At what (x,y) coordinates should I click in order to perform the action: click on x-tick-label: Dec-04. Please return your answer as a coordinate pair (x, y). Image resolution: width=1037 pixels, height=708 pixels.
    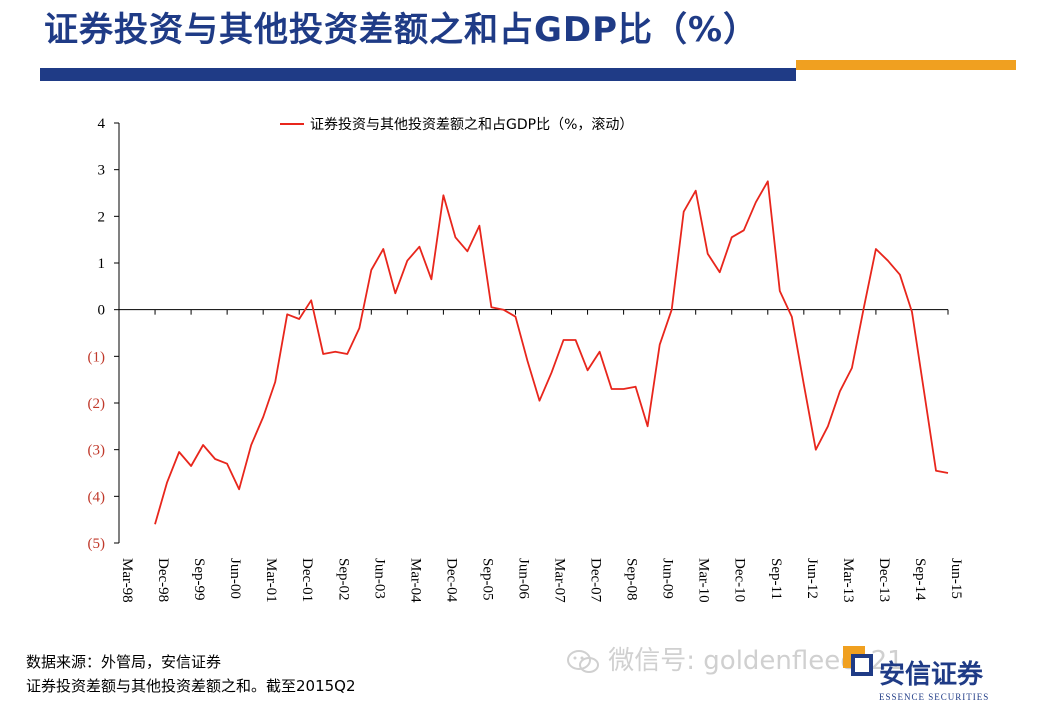
    Looking at the image, I should click on (451, 580).